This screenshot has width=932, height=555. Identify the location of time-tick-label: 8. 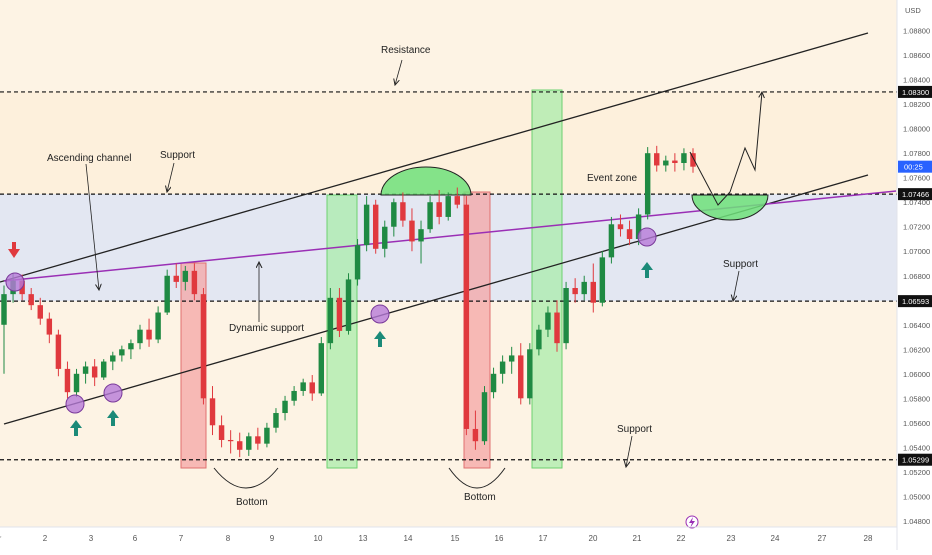
(228, 538).